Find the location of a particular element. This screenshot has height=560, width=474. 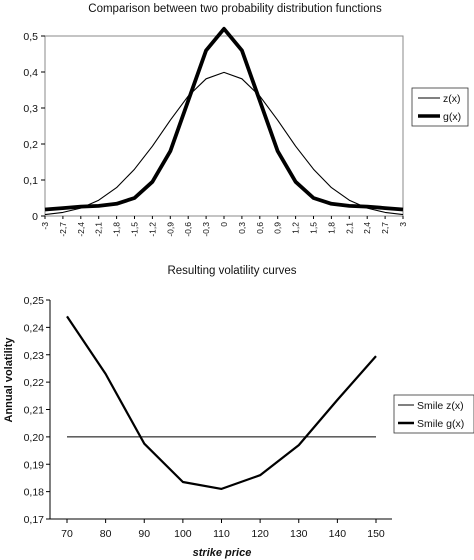

chart2-ylabel: Annual volatility is located at coordinates (9, 380).